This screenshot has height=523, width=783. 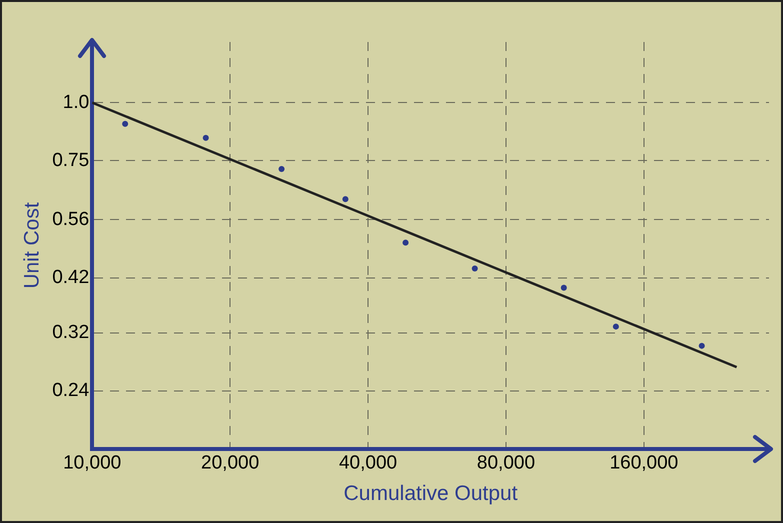 I want to click on y-tick-label: 0.75, so click(x=71, y=160).